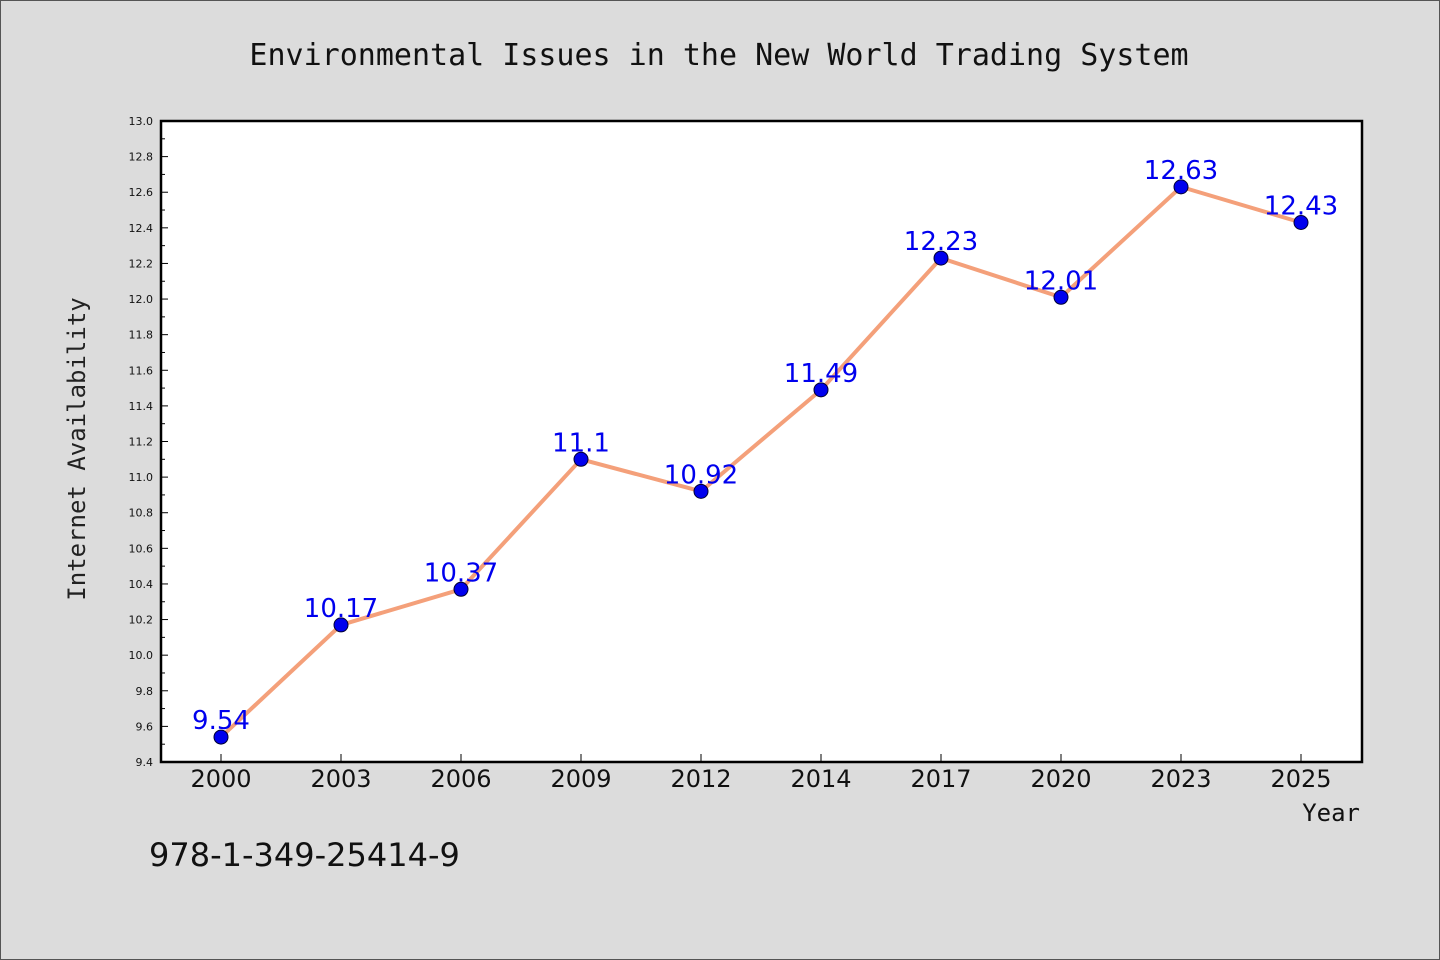 The image size is (1440, 960). What do you see at coordinates (145, 762) in the screenshot?
I see `y-tick-label: 9.4` at bounding box center [145, 762].